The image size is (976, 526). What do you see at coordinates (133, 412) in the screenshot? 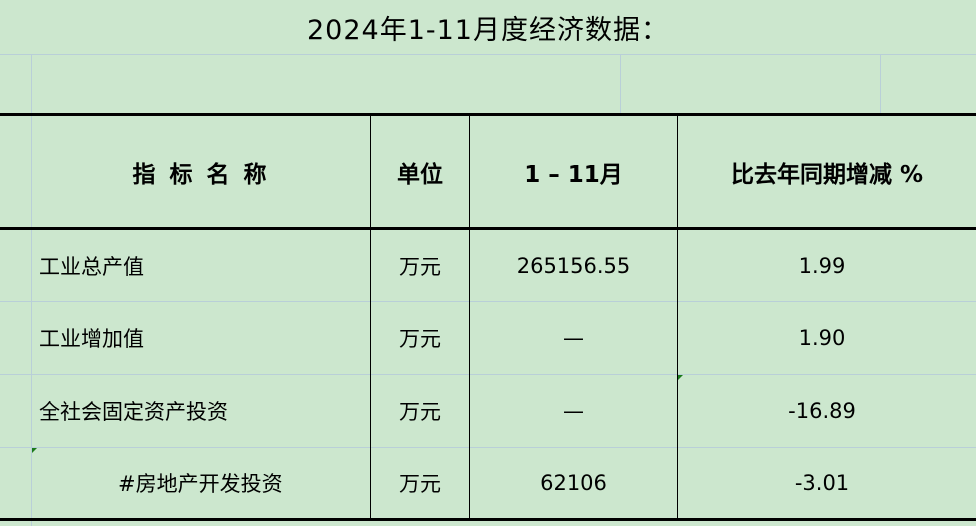
I see `row-name: 全社会固定资产投资` at bounding box center [133, 412].